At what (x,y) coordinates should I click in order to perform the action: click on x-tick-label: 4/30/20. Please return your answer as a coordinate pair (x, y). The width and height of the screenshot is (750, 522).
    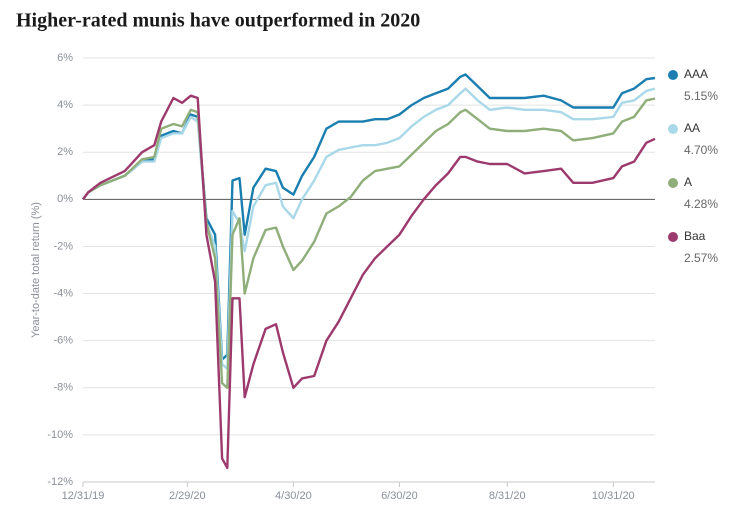
    Looking at the image, I should click on (293, 496).